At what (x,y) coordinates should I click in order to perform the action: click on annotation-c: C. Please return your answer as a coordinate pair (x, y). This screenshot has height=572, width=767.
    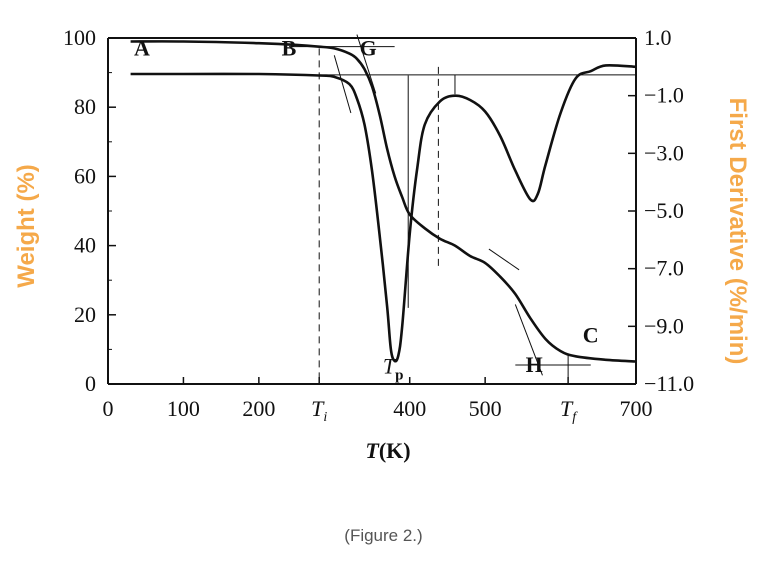
    Looking at the image, I should click on (591, 334).